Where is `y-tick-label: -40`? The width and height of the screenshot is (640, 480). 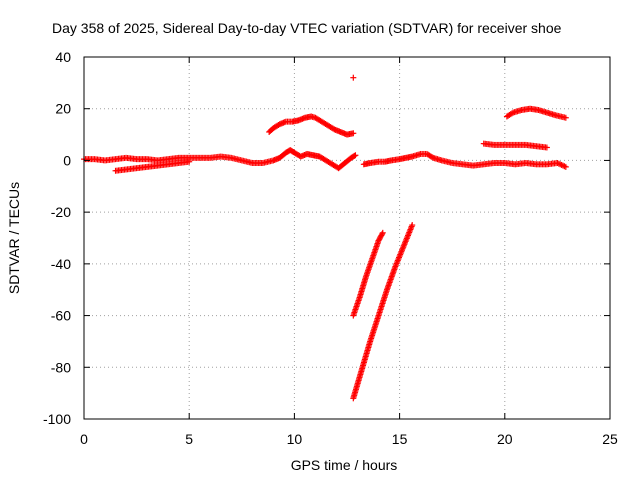 y-tick-label: -40 is located at coordinates (61, 264).